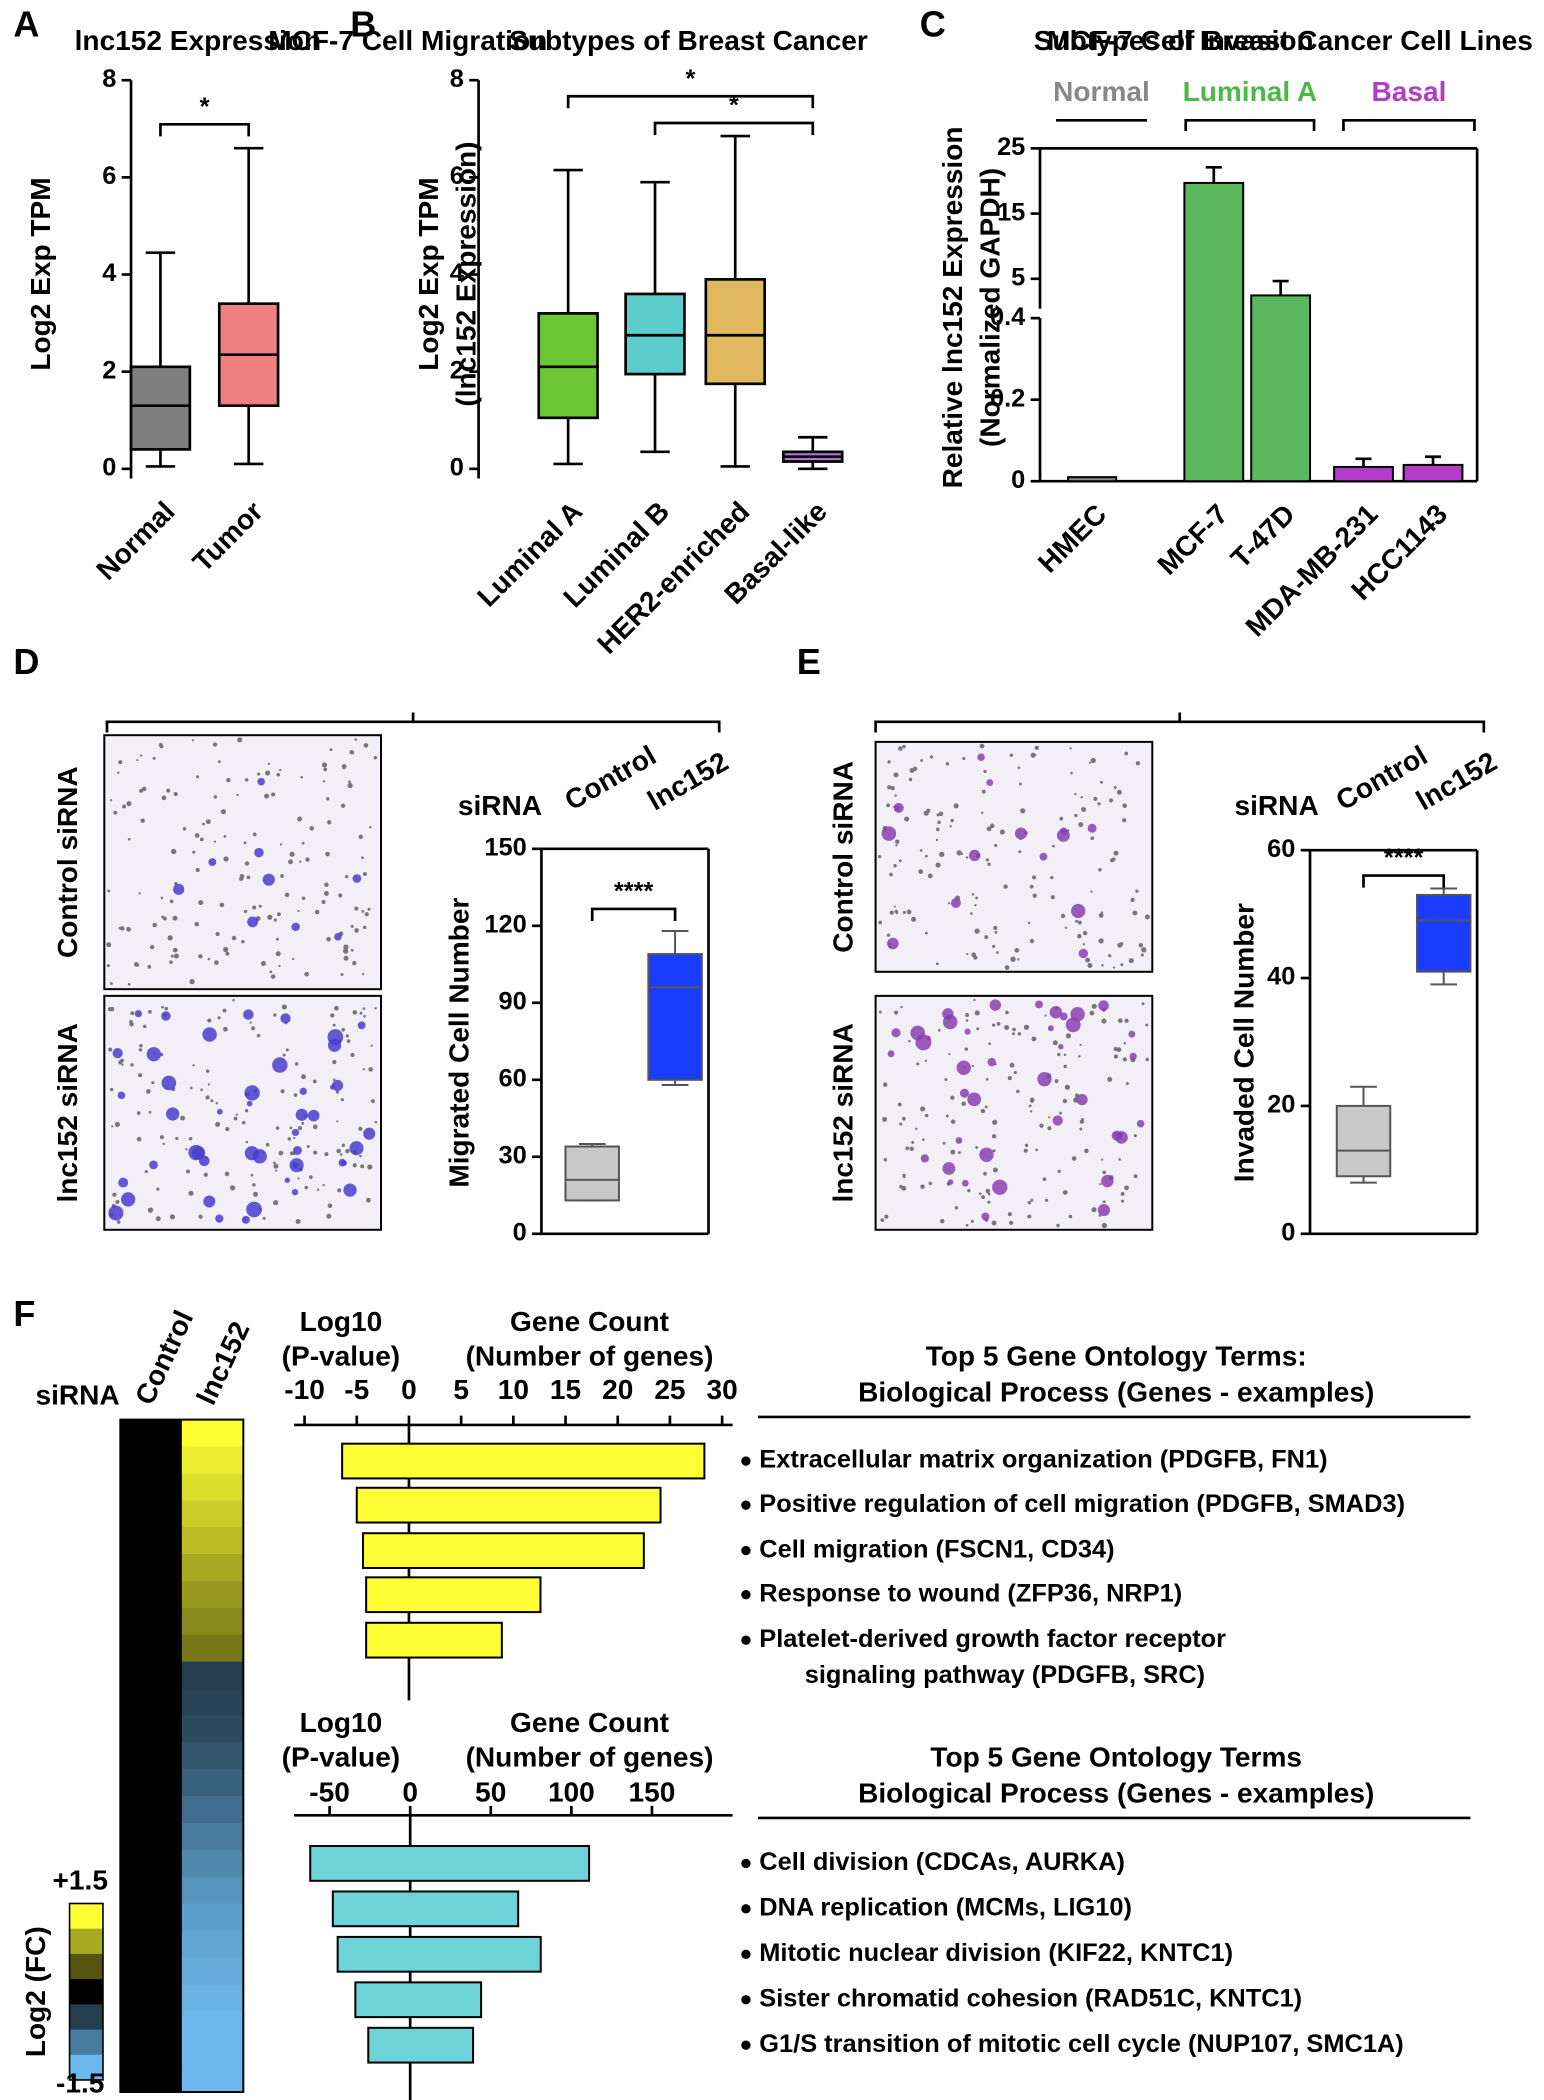  What do you see at coordinates (86, 1941) in the screenshot?
I see `colorbar-swatch` at bounding box center [86, 1941].